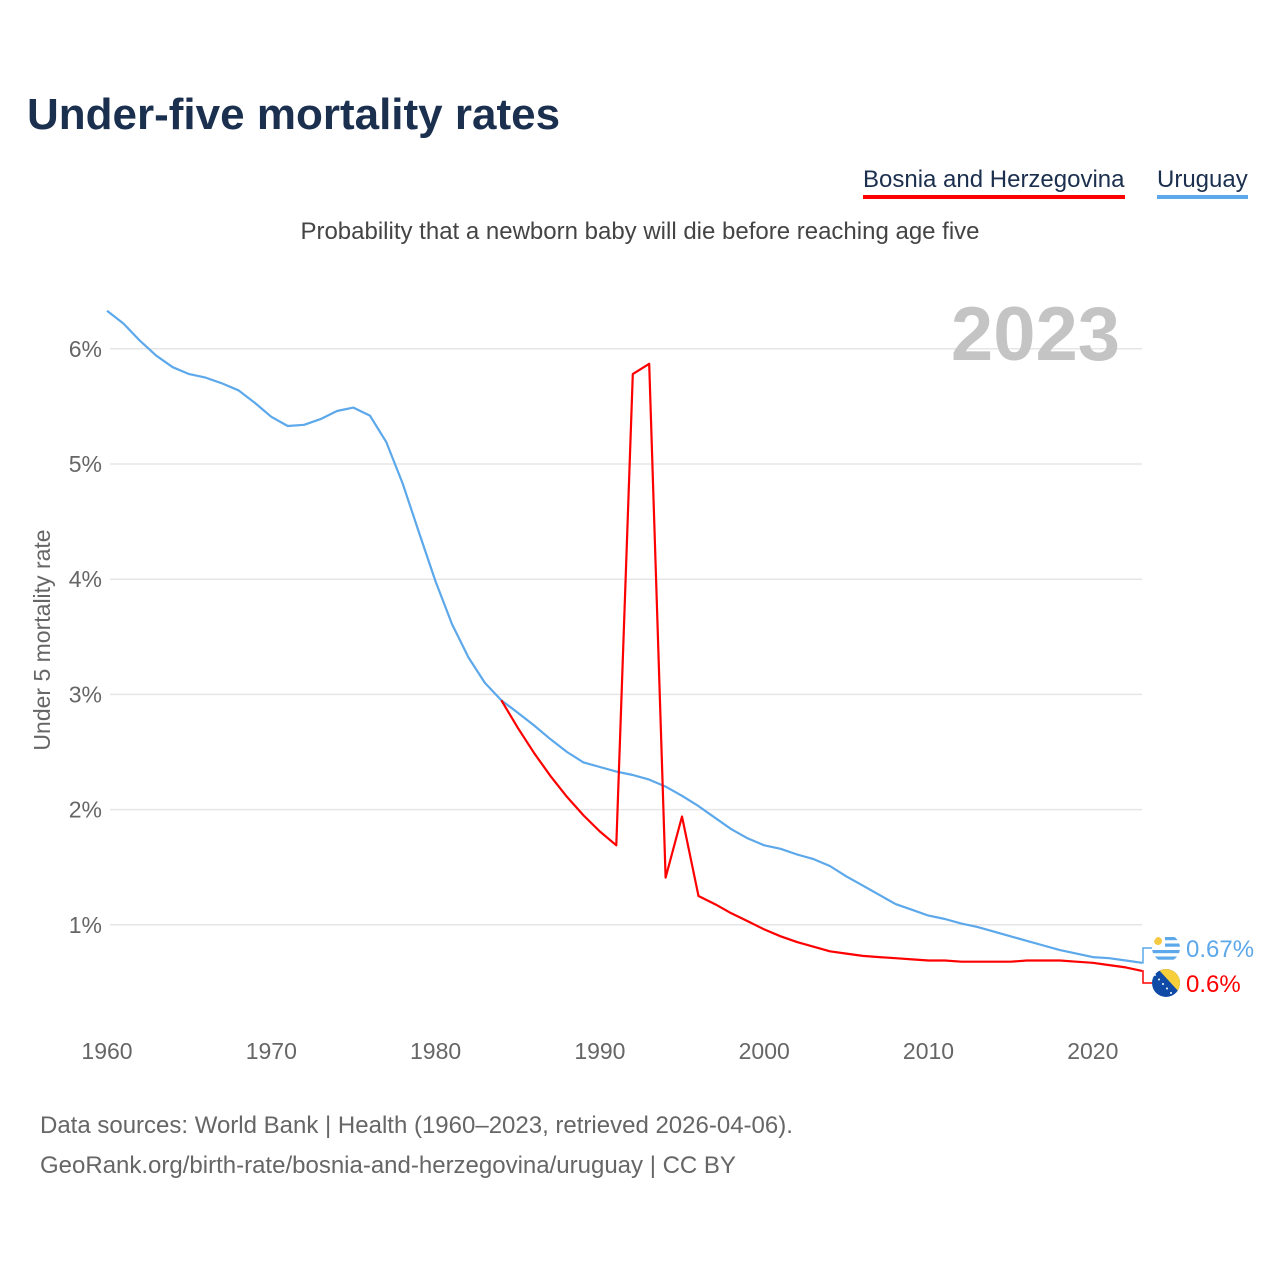 The width and height of the screenshot is (1280, 1280). What do you see at coordinates (994, 182) in the screenshot?
I see `legend-item-bosnia: Bosnia and Herzegovina` at bounding box center [994, 182].